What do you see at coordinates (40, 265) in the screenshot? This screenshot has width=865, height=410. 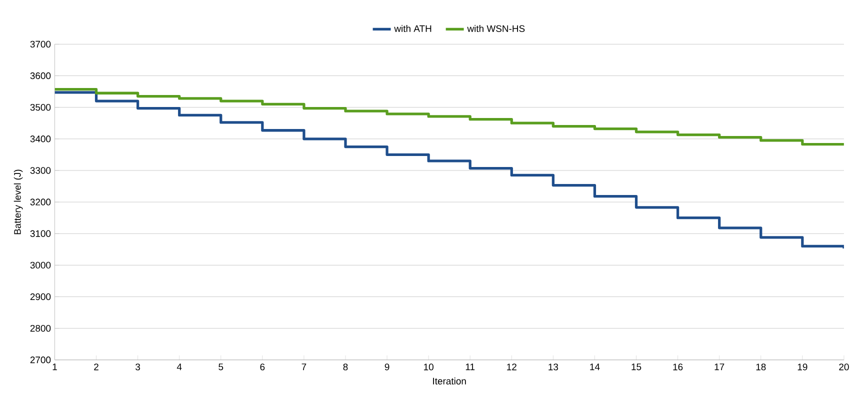 I see `y-tick-label: 3000` at bounding box center [40, 265].